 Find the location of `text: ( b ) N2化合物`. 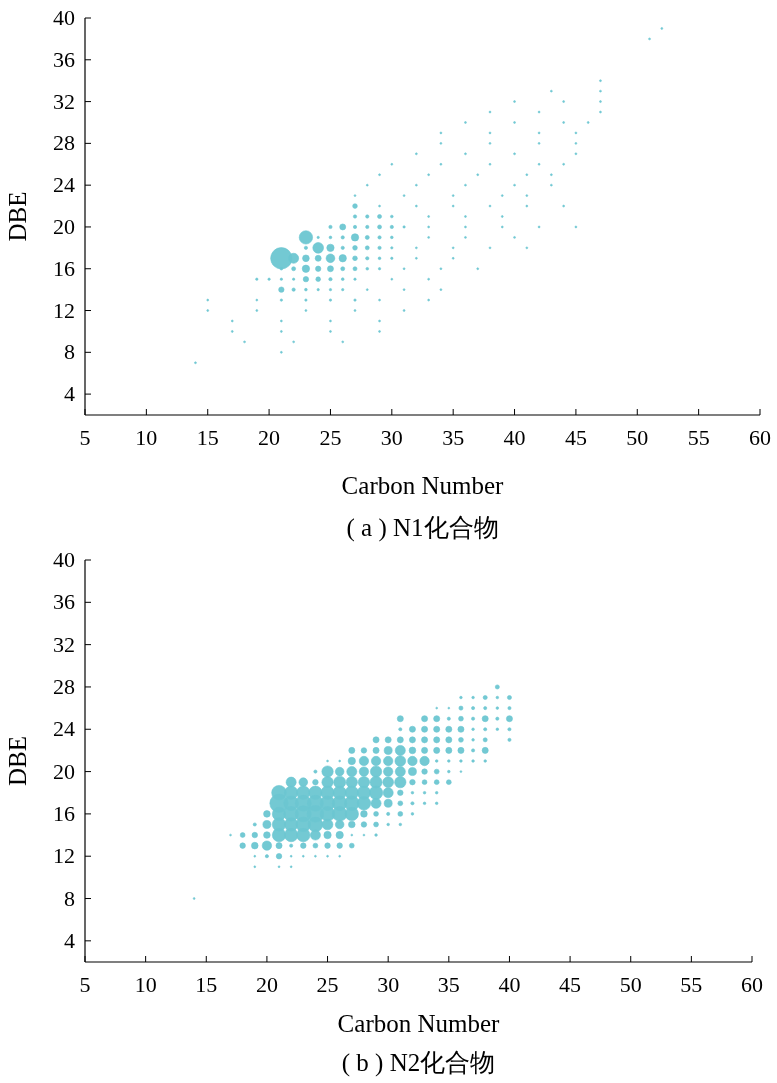

text: ( b ) N2化合物 is located at coordinates (418, 1063).